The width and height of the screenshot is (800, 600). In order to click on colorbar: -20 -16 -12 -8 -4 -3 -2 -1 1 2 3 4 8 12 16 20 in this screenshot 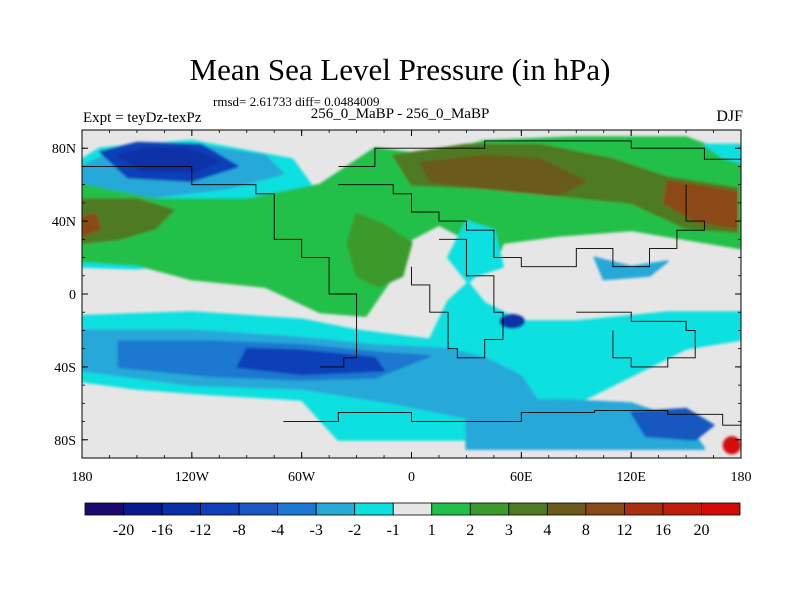, I will do `click(412, 520)`.